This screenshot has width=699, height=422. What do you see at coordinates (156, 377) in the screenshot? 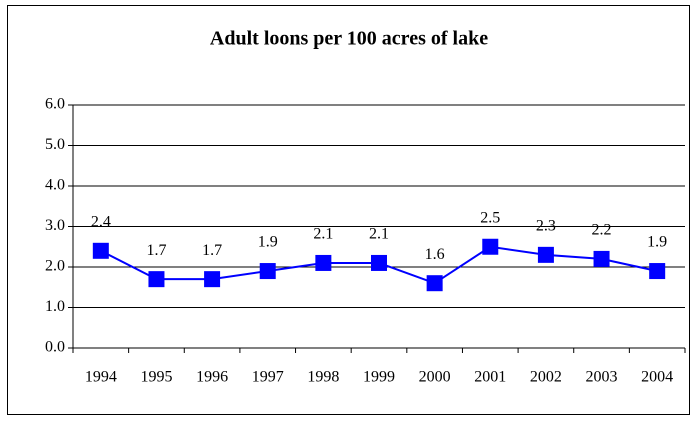
I see `x-tick-label: 1995` at bounding box center [156, 377].